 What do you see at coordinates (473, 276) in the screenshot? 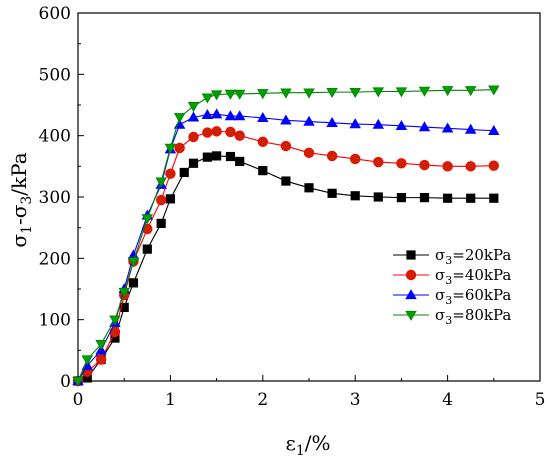
I see `legend-label: σ3=40kPa` at bounding box center [473, 276].